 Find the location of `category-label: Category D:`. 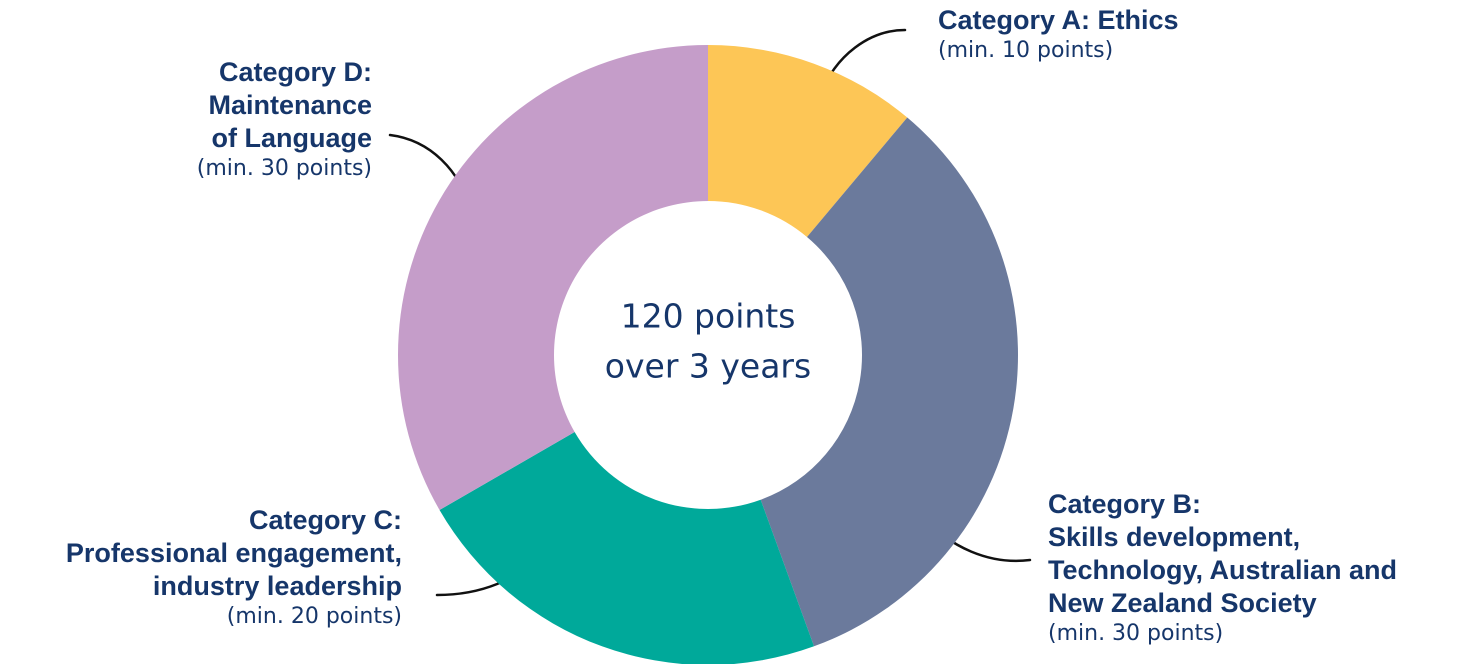

category-label: Category D: is located at coordinates (295, 72).